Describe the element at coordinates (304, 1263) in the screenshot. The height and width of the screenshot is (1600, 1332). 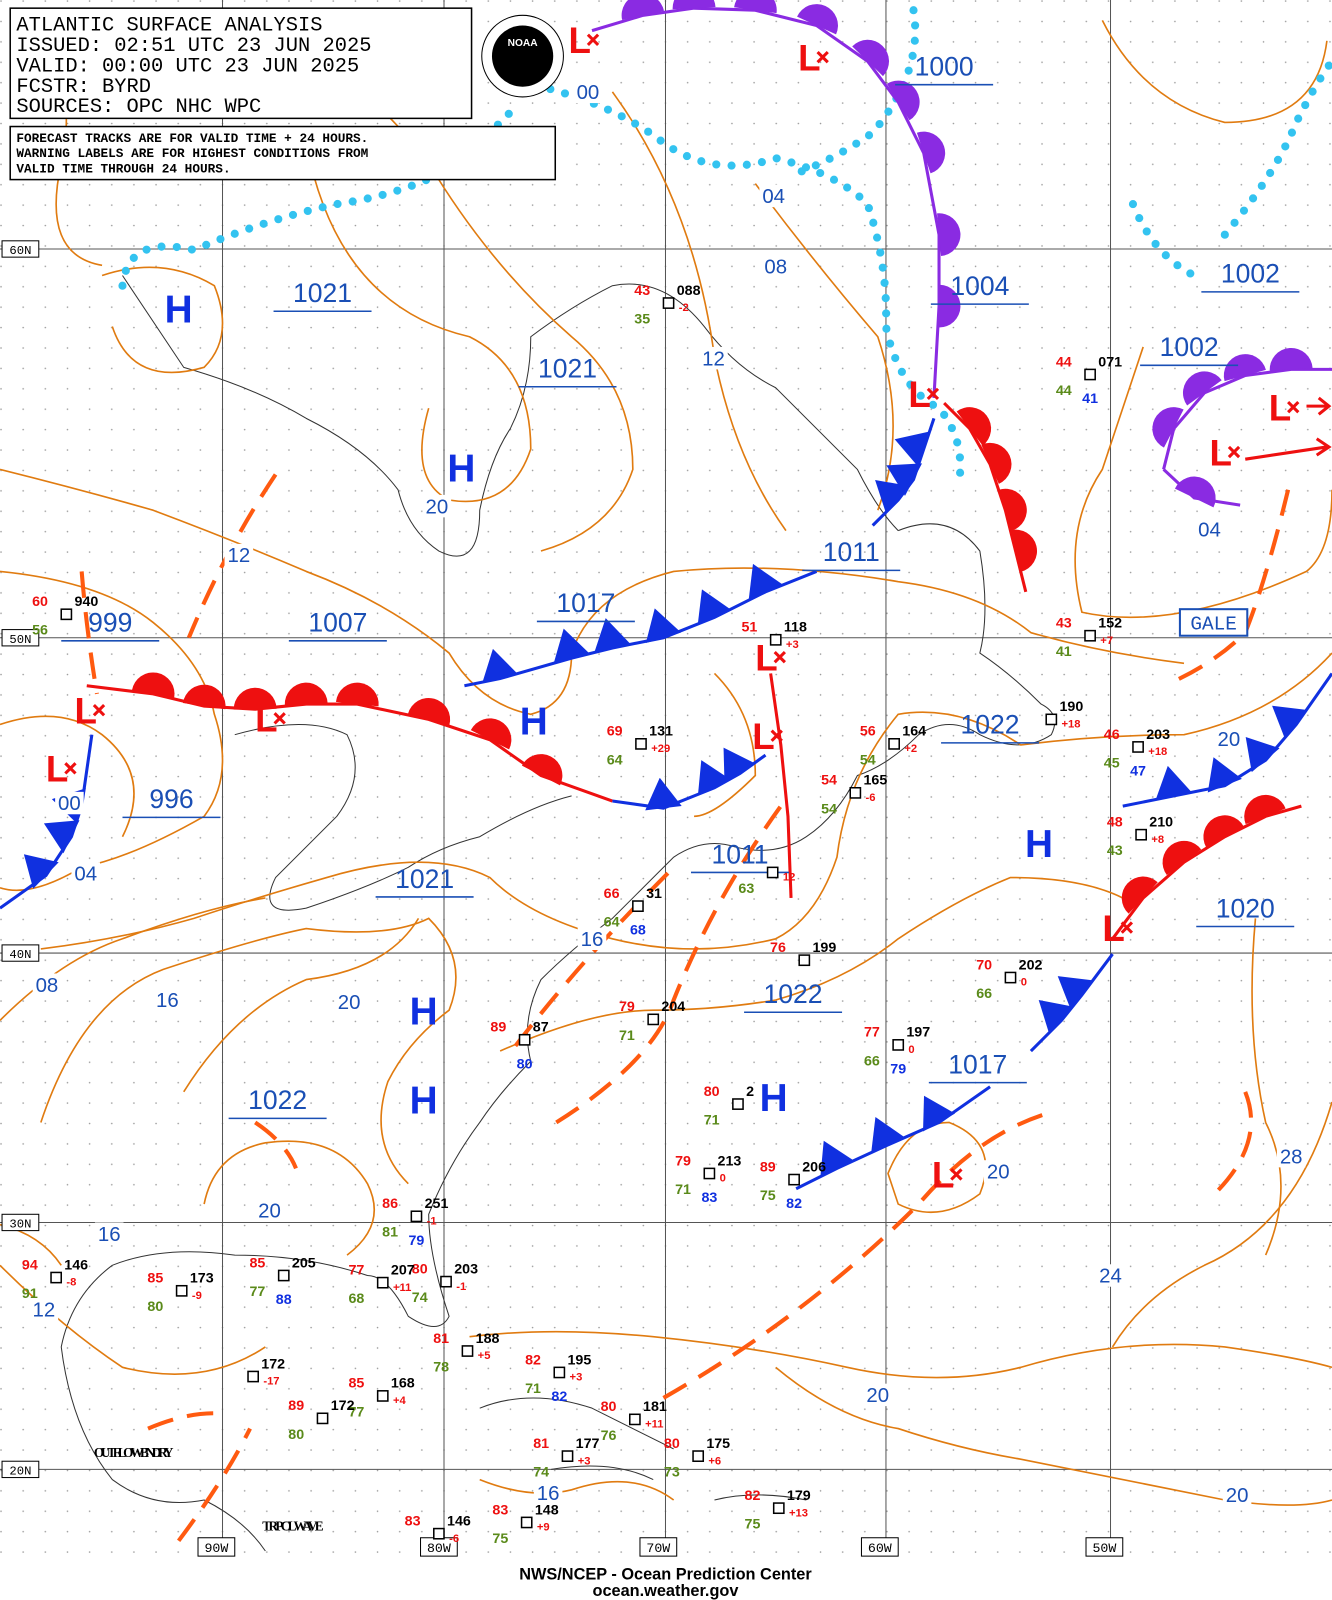
I see `station-pressure: 205` at that location.